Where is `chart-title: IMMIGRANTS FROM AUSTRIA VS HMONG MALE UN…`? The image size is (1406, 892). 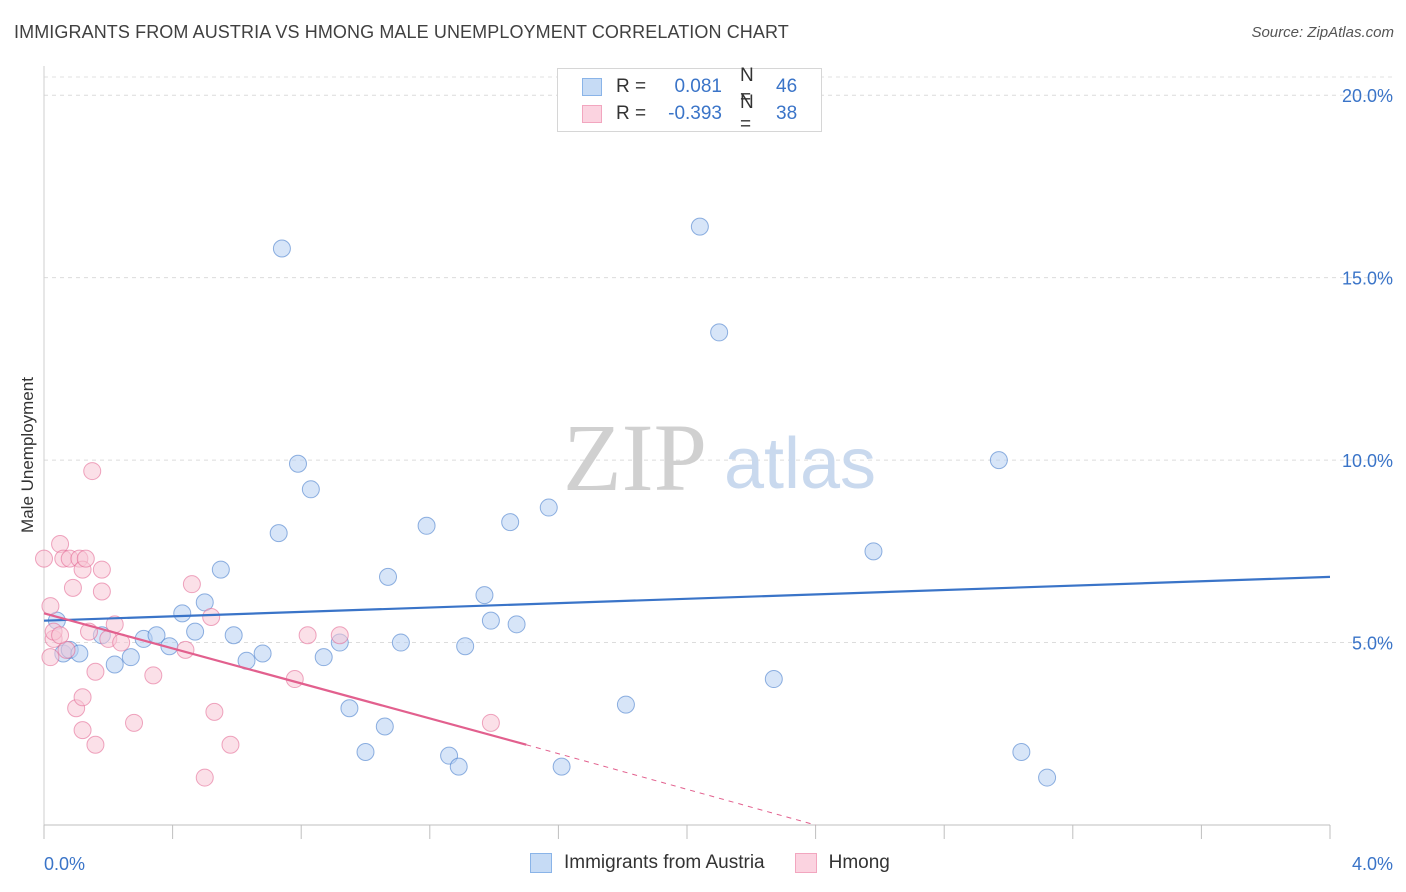
chart-title: IMMIGRANTS FROM AUSTRIA VS HMONG MALE UN… is located at coordinates (401, 32).